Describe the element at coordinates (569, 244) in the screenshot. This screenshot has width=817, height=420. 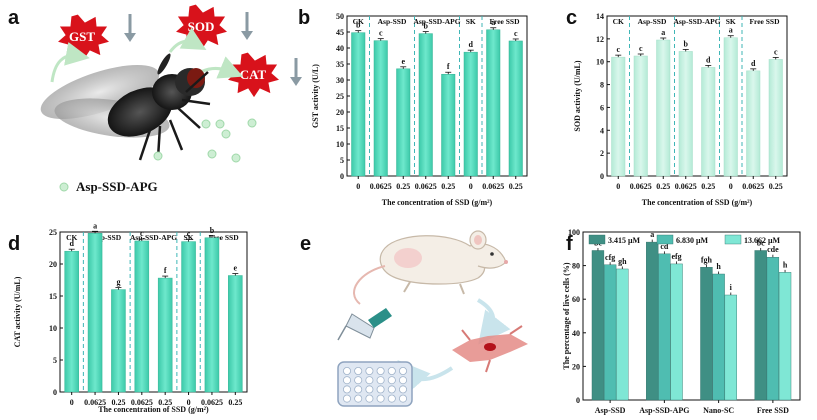
I see `panel-letter-f: f` at that location.